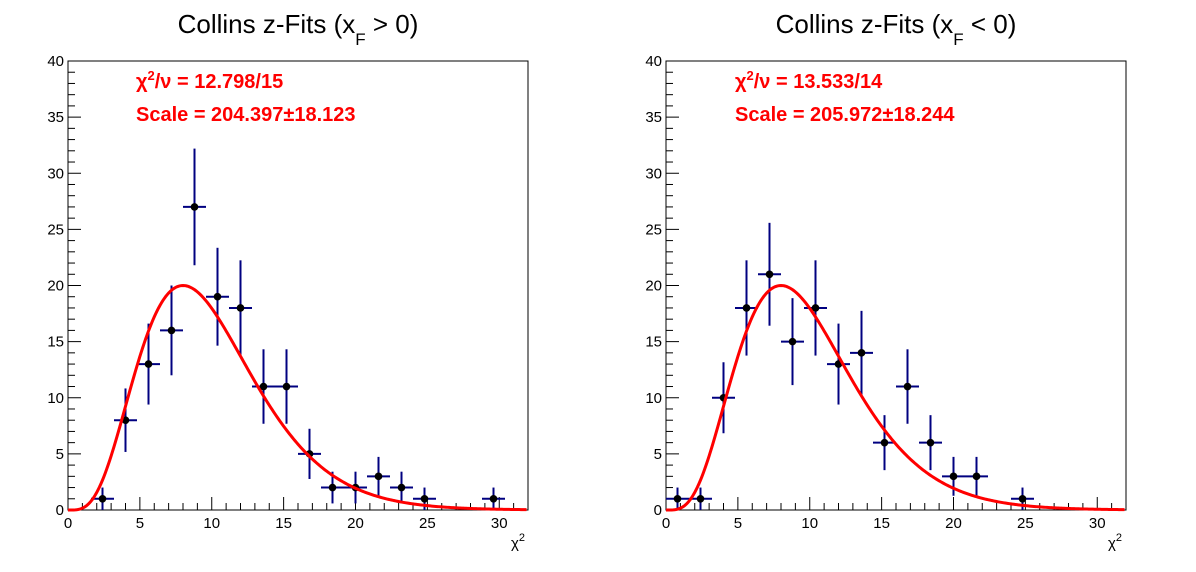  What do you see at coordinates (427, 523) in the screenshot?
I see `x-tick-label: 25` at bounding box center [427, 523].